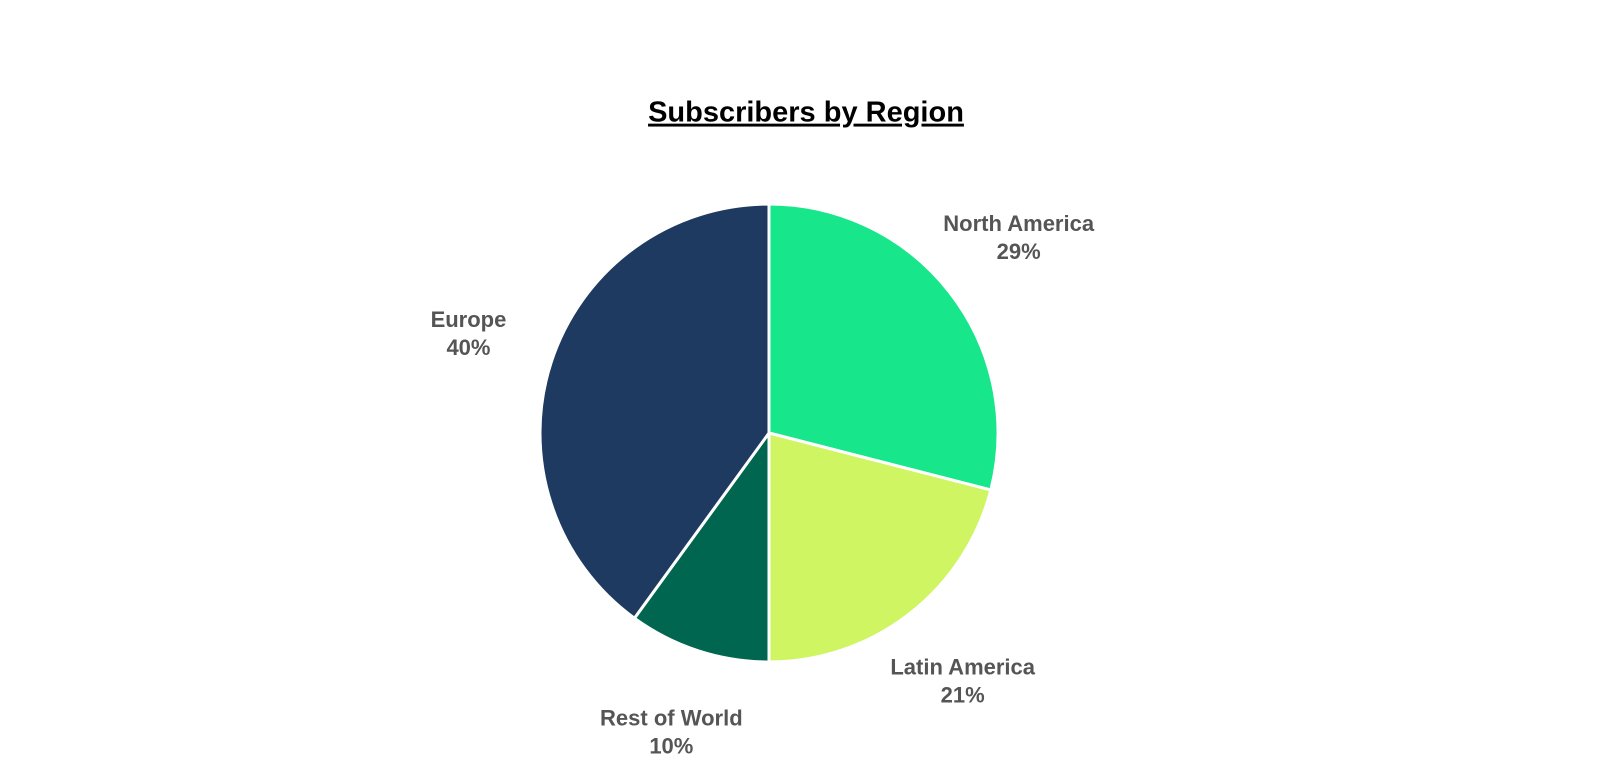 The height and width of the screenshot is (780, 1606). I want to click on slice-value-label: 10%, so click(671, 745).